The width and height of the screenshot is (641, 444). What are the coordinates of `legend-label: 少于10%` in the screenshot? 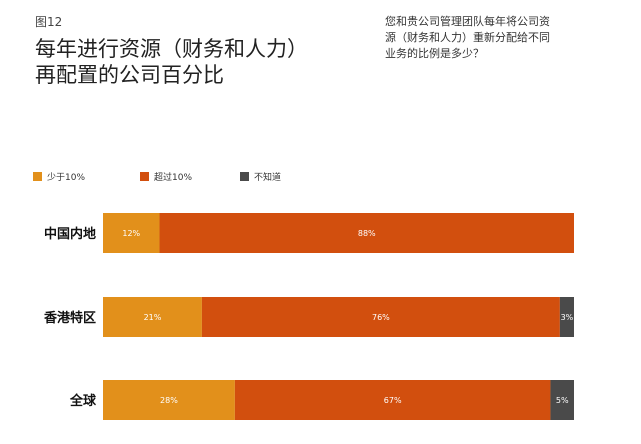 It's located at (66, 177).